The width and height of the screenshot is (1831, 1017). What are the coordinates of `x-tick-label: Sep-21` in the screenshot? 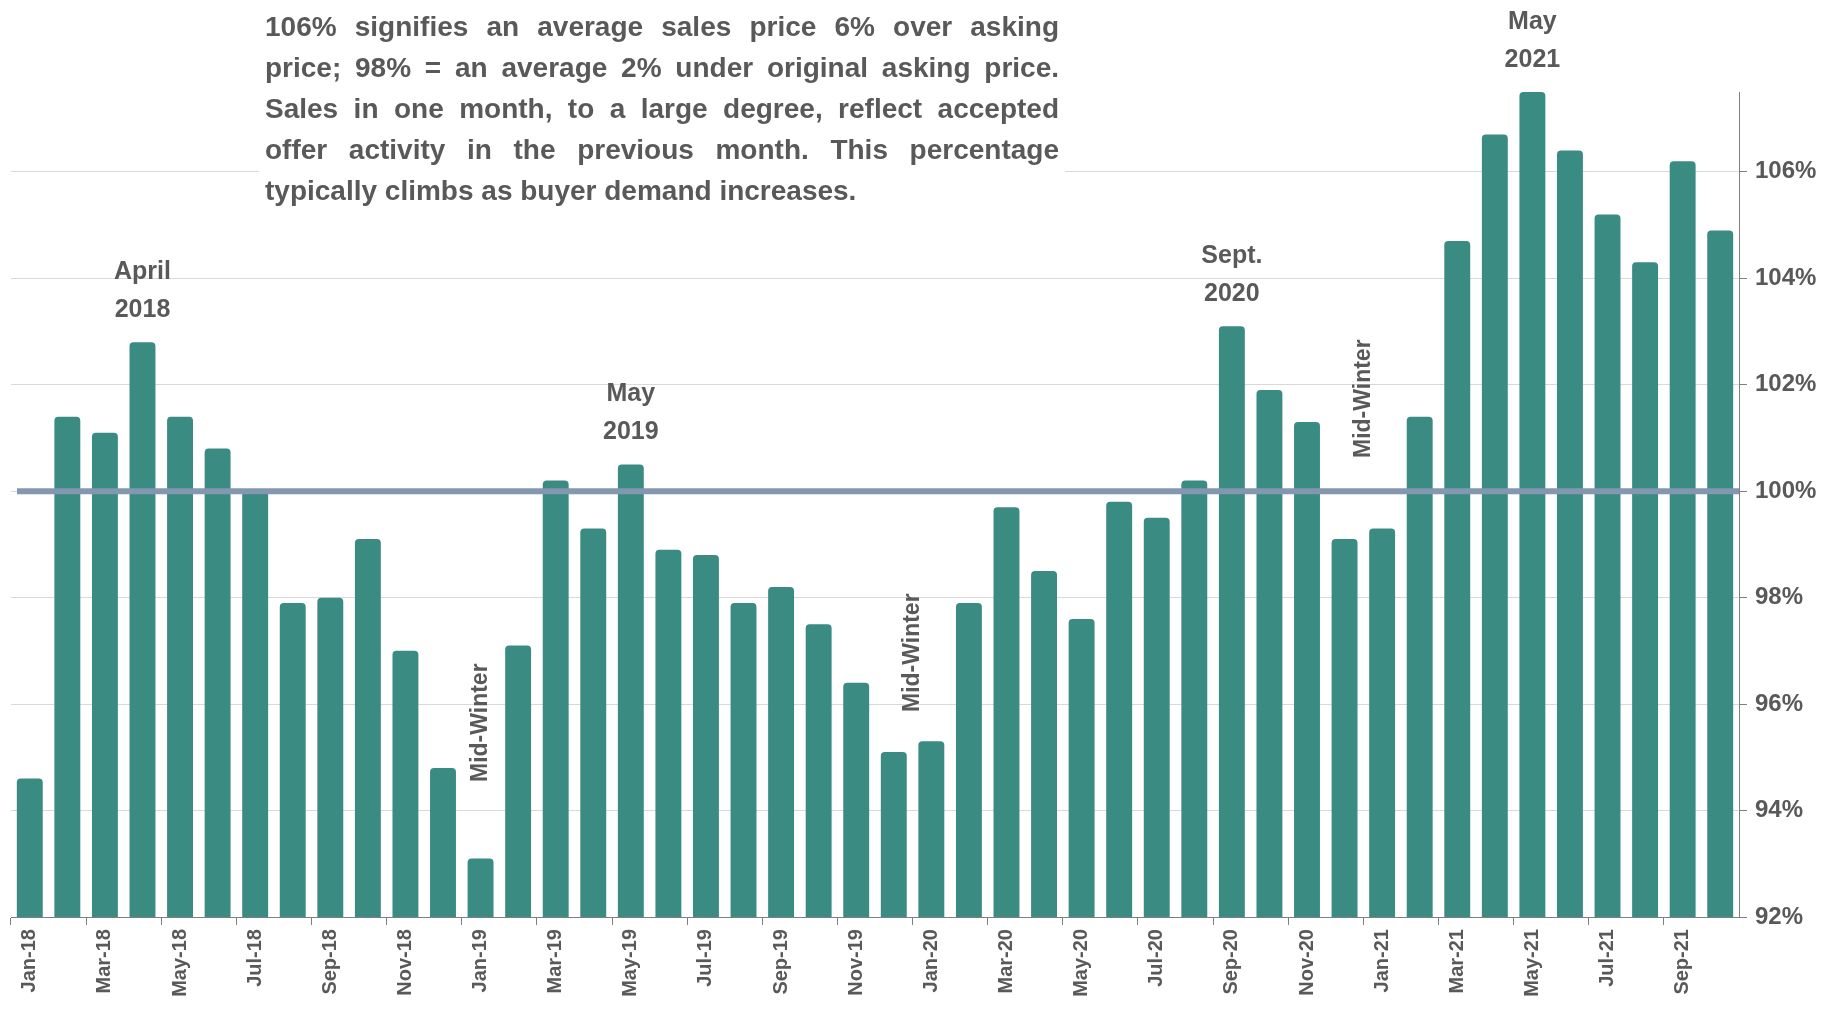 It's located at (1681, 962).